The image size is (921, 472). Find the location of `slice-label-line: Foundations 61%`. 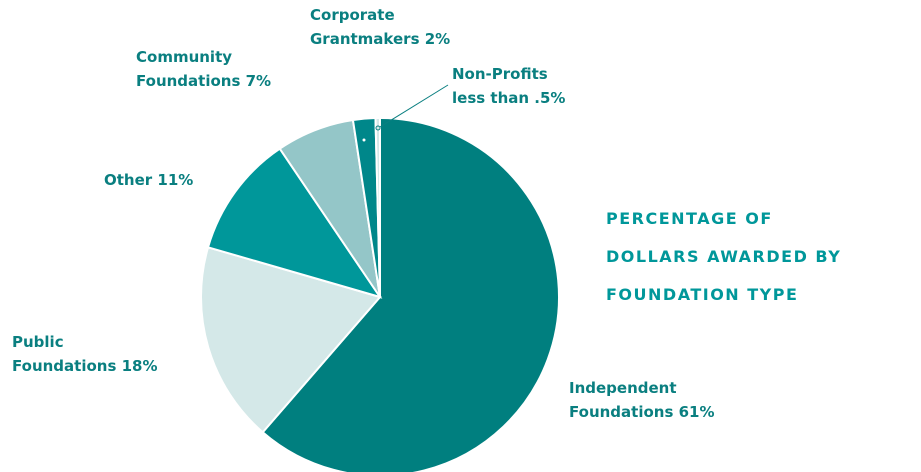

slice-label-line: Foundations 61% is located at coordinates (642, 412).